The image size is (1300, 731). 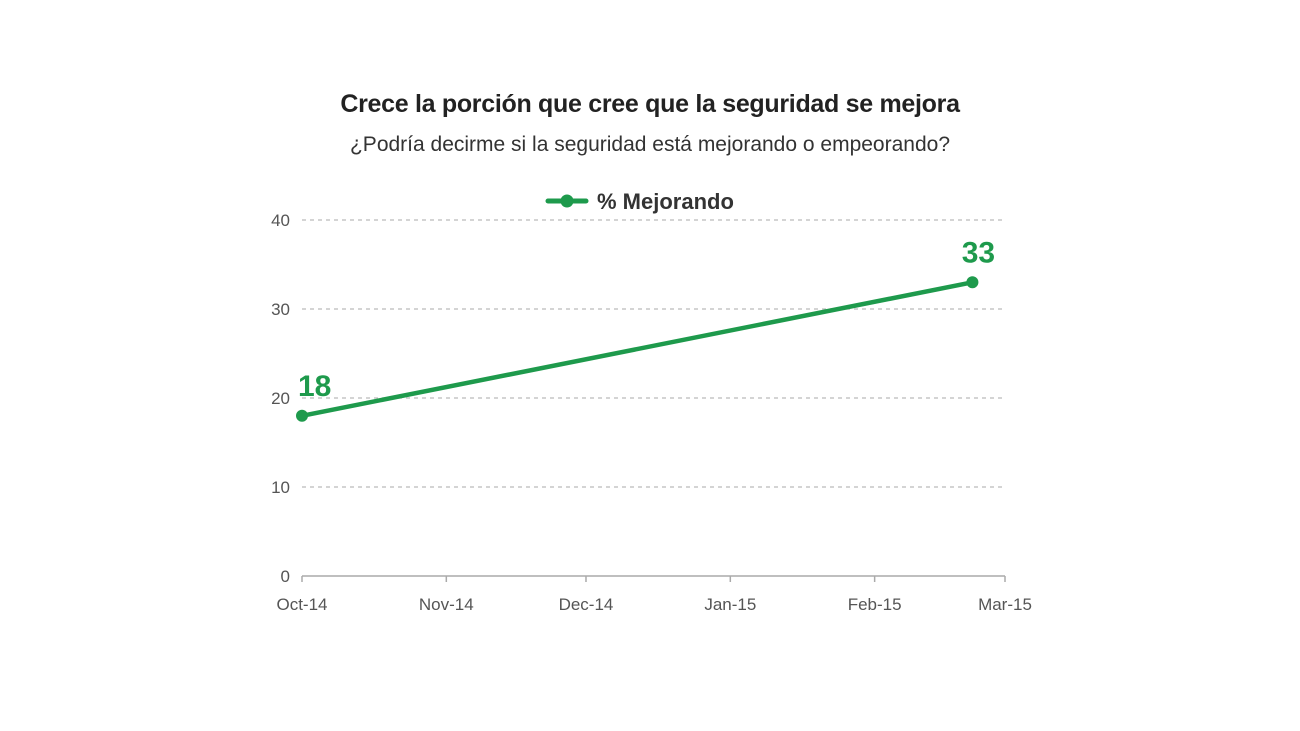 What do you see at coordinates (280, 309) in the screenshot?
I see `y-tick-label: 30` at bounding box center [280, 309].